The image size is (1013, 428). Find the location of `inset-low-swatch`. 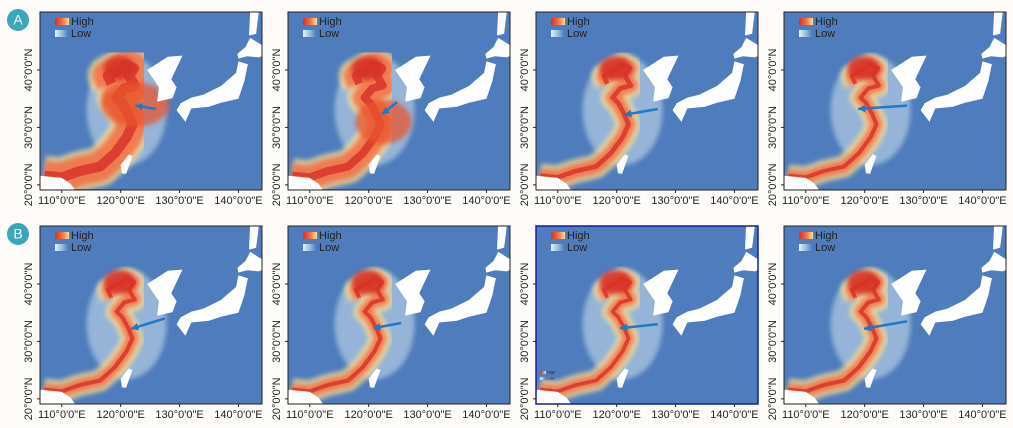

inset-low-swatch is located at coordinates (543, 378).